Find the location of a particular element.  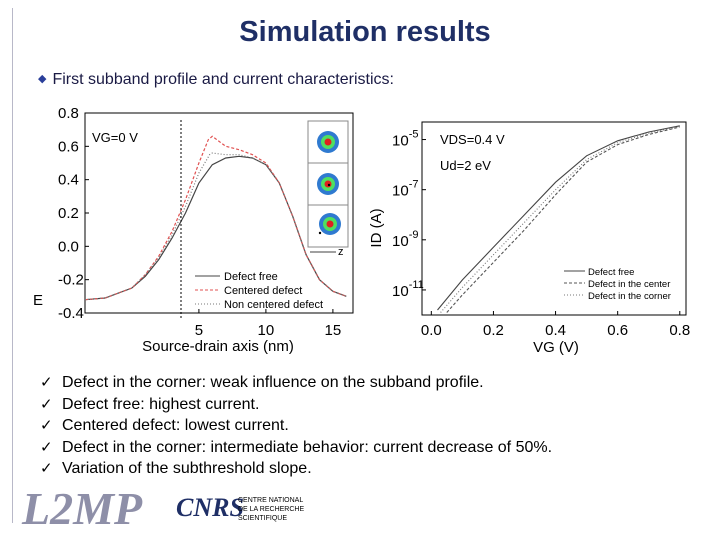

legend1-label-2: Non centered defect is located at coordinates (273, 305).